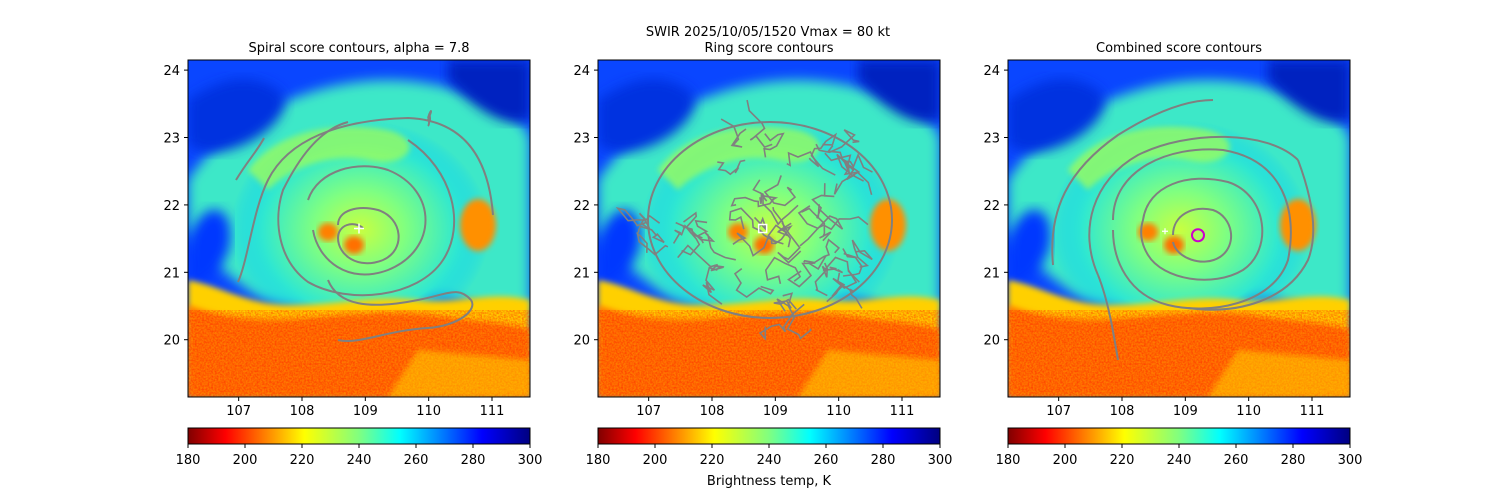  I want to click on panel-title: Combined score contours, so click(1179, 48).